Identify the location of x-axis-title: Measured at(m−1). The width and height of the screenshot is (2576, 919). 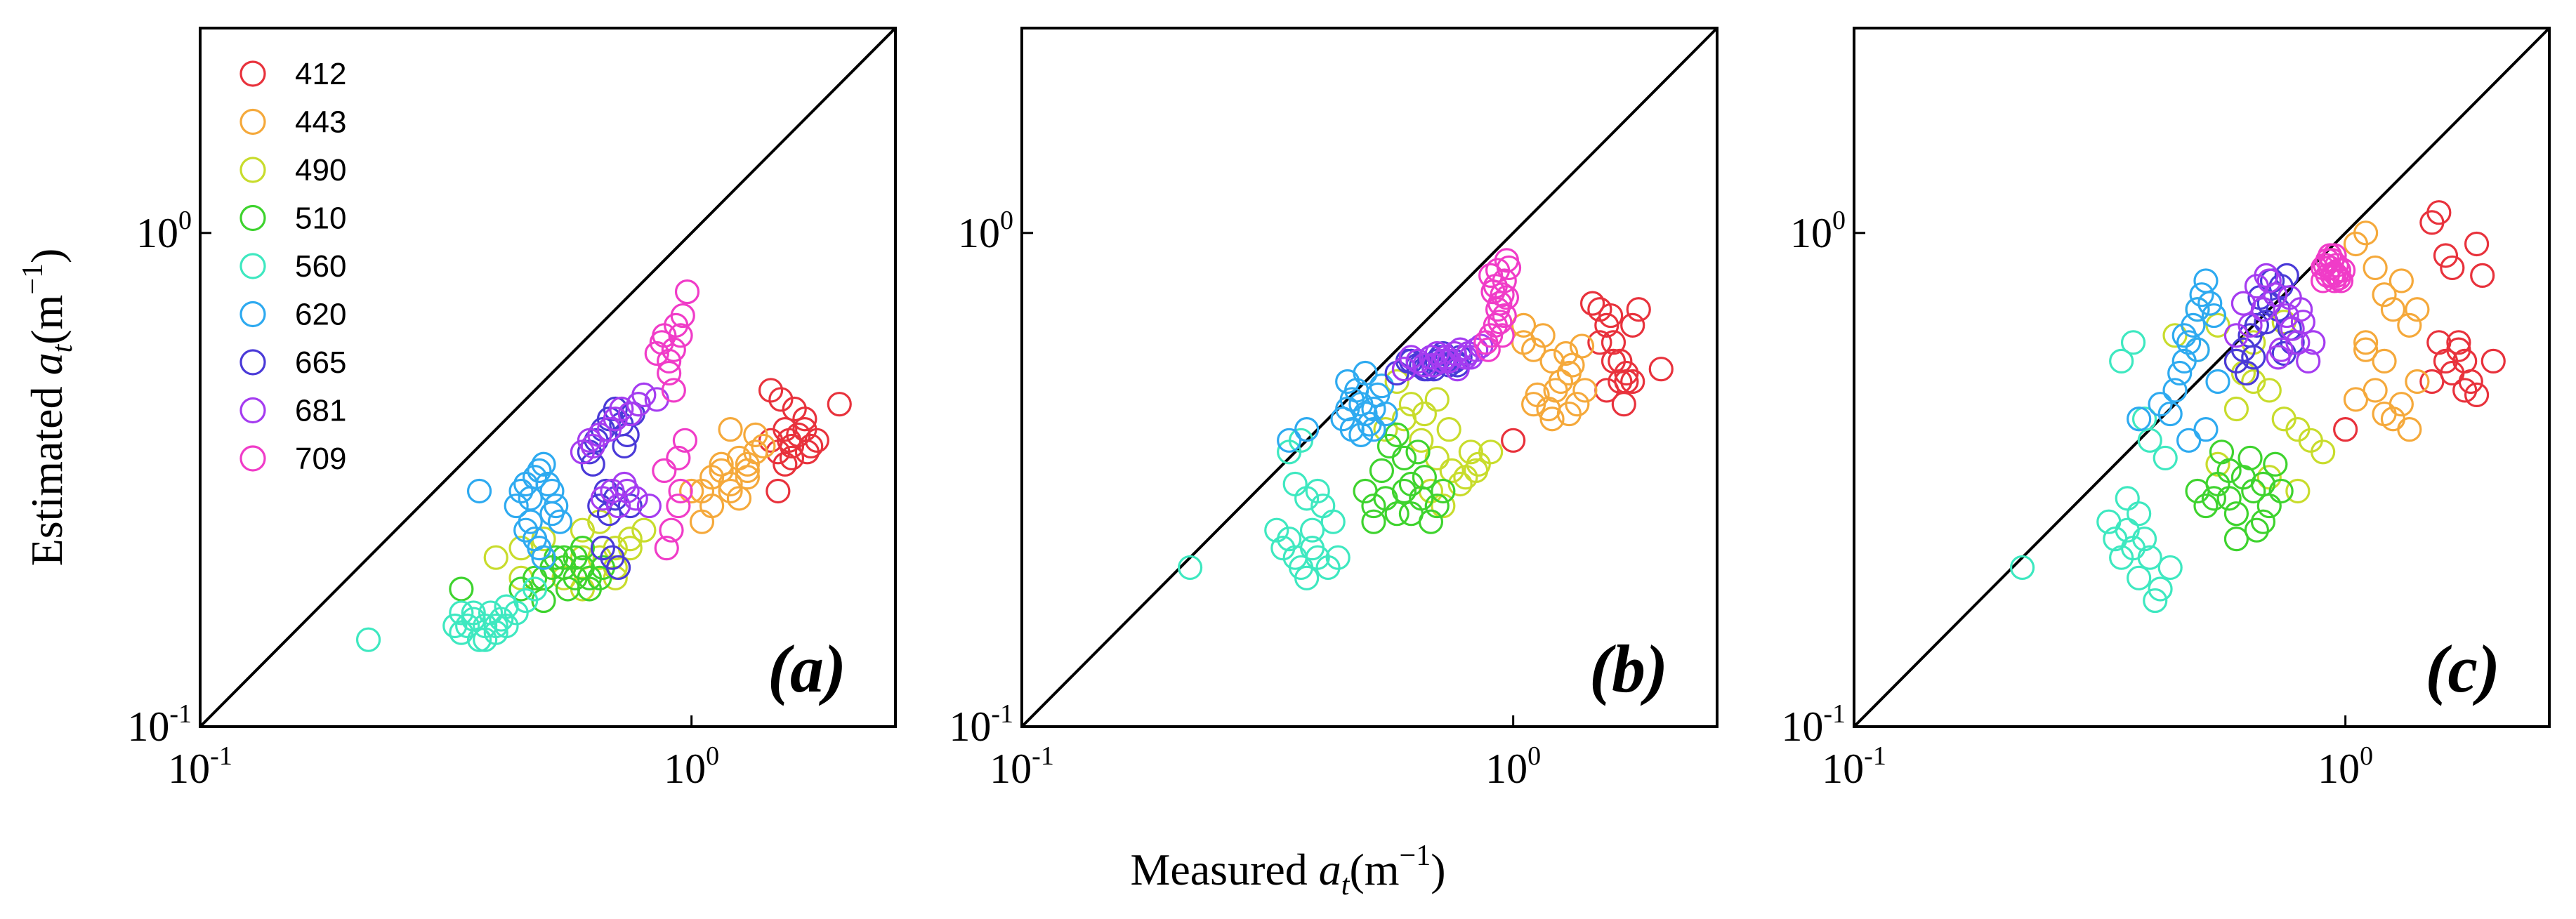
(1287, 870).